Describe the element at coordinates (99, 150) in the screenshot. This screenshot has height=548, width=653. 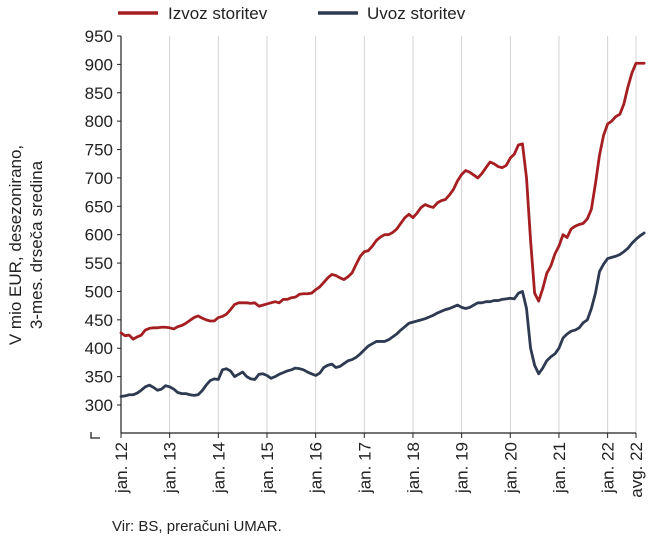
I see `y-tick-label: 750` at that location.